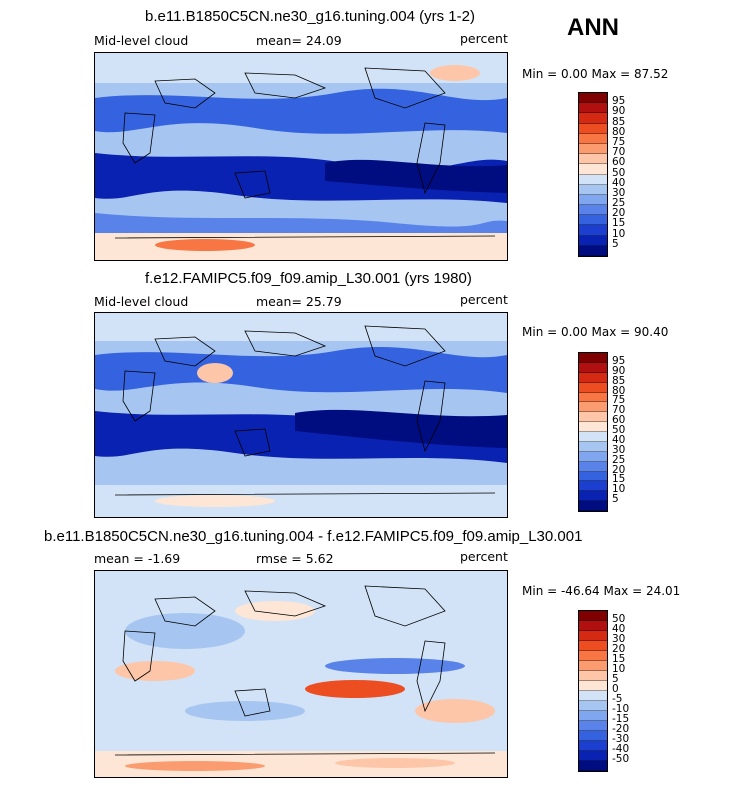 This screenshot has height=786, width=733. Describe the element at coordinates (295, 558) in the screenshot. I see `panel-3-rmse: rmse = 5.62` at that location.